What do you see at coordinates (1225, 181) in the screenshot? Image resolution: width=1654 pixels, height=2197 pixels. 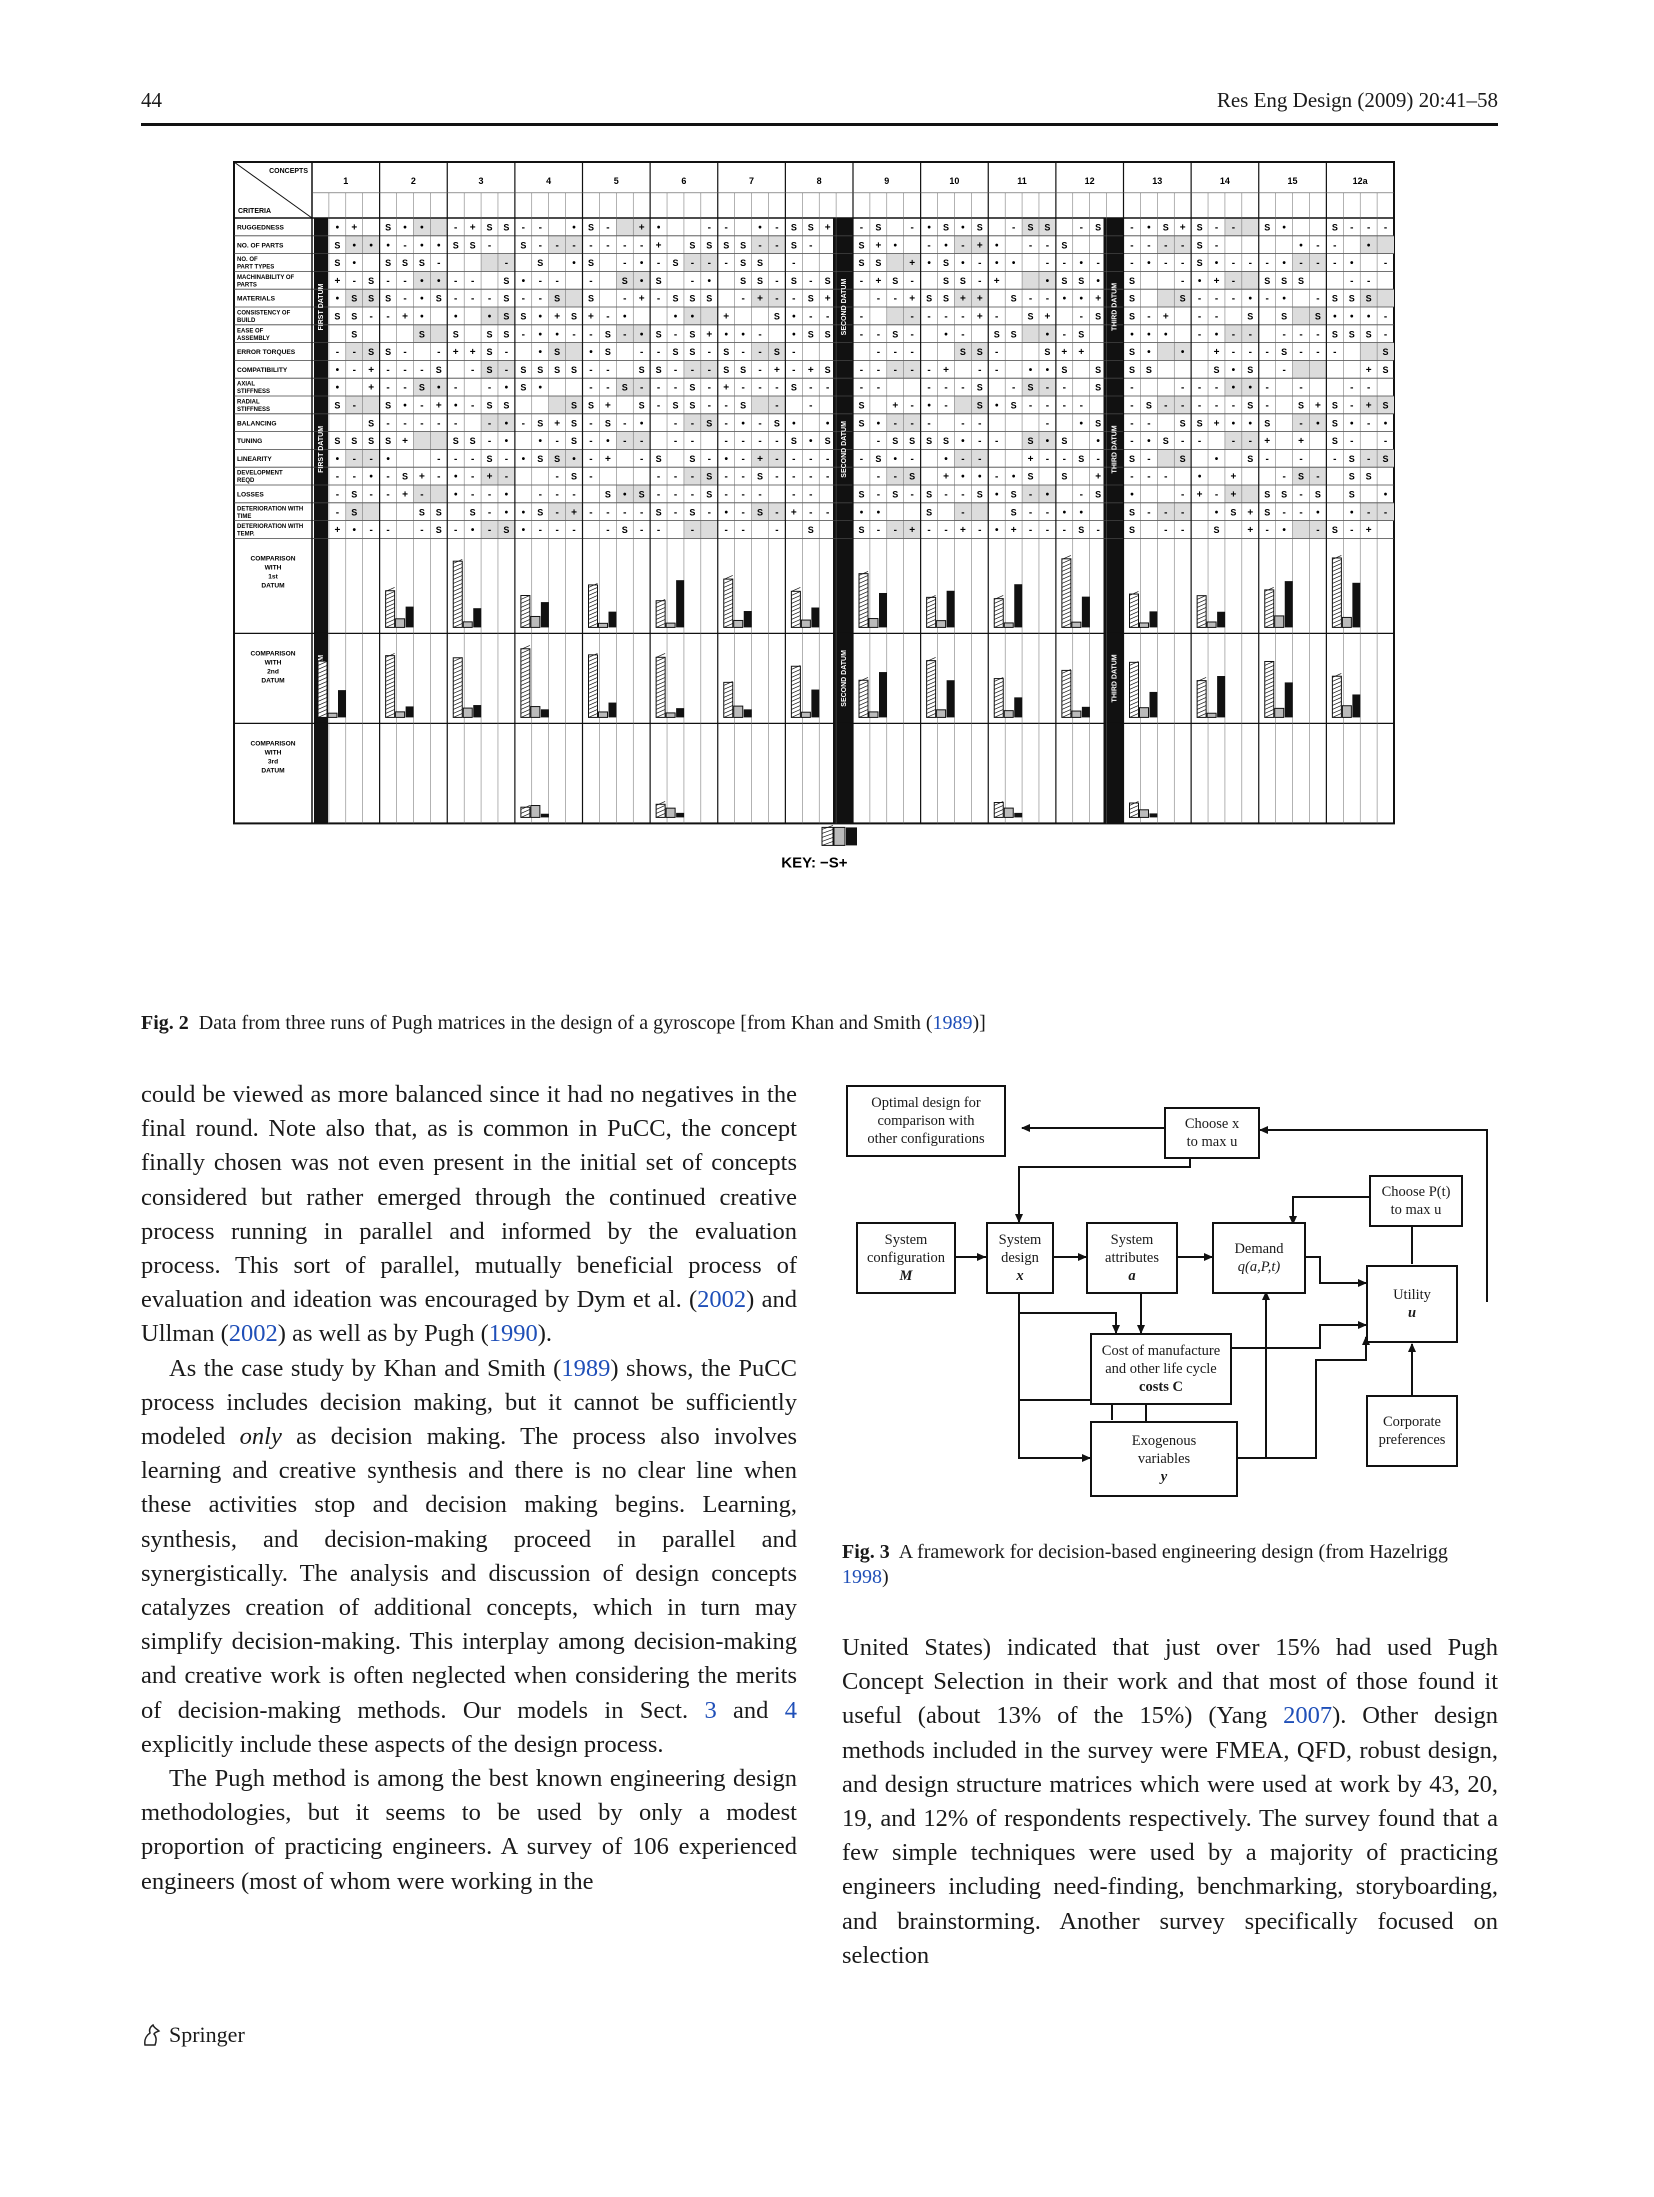 I see `concept-number: 14` at bounding box center [1225, 181].